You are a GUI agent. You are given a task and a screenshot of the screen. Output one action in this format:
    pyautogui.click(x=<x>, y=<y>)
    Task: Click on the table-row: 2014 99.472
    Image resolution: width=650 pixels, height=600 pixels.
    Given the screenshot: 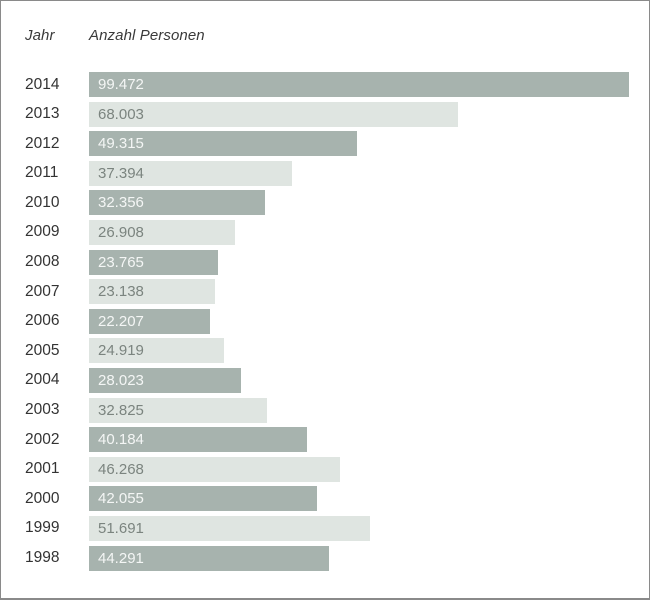 What is the action you would take?
    pyautogui.click(x=337, y=84)
    